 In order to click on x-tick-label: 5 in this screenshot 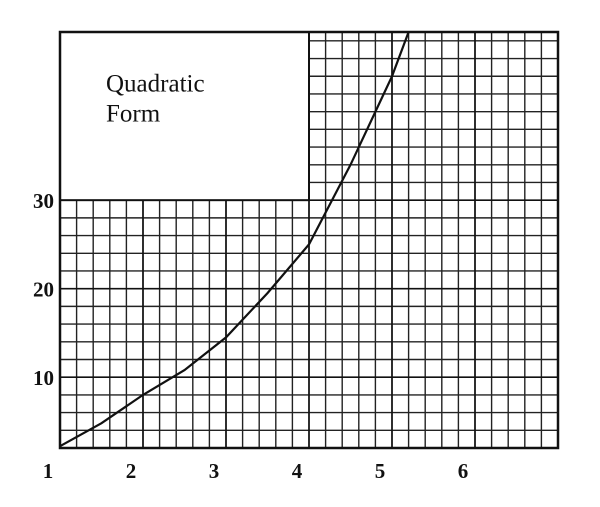, I will do `click(380, 471)`.